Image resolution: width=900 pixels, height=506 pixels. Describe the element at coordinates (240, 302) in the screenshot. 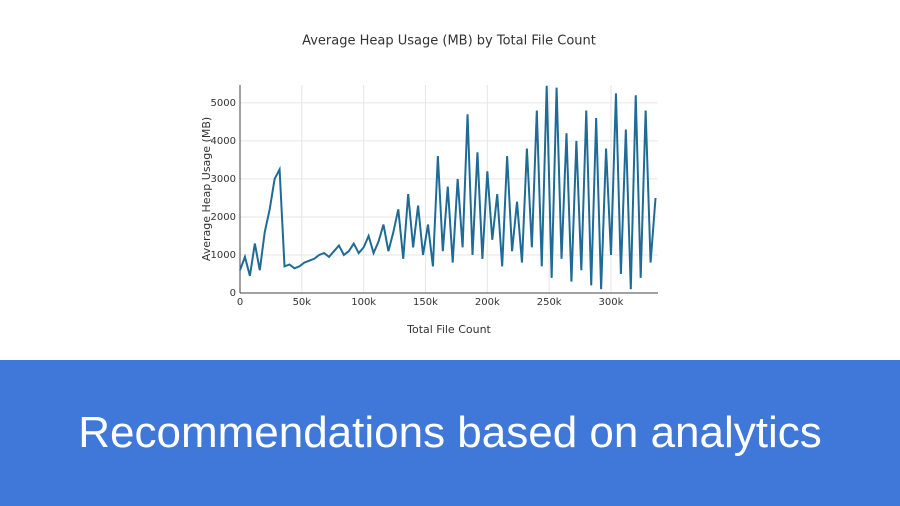

I see `x-tick-label: 0` at that location.